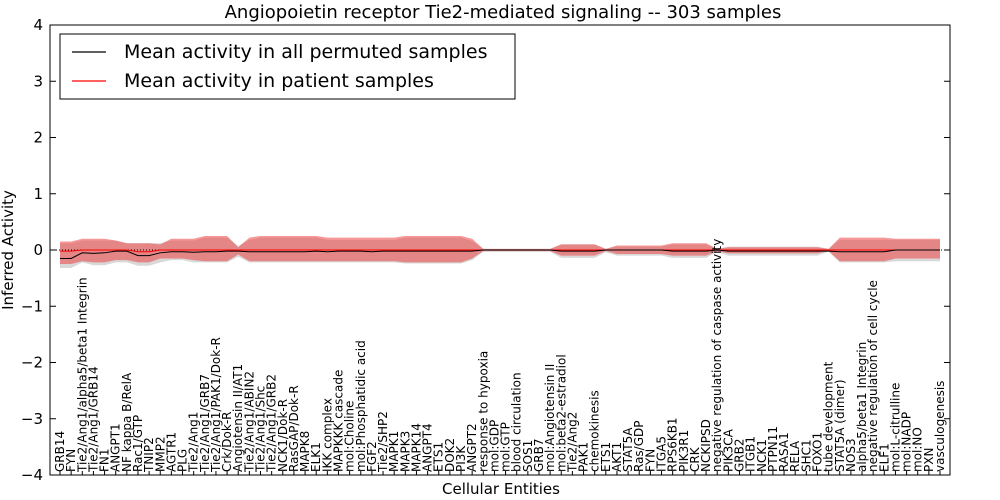  What do you see at coordinates (940, 426) in the screenshot?
I see `x-category-label: vasculogenesis` at bounding box center [940, 426].